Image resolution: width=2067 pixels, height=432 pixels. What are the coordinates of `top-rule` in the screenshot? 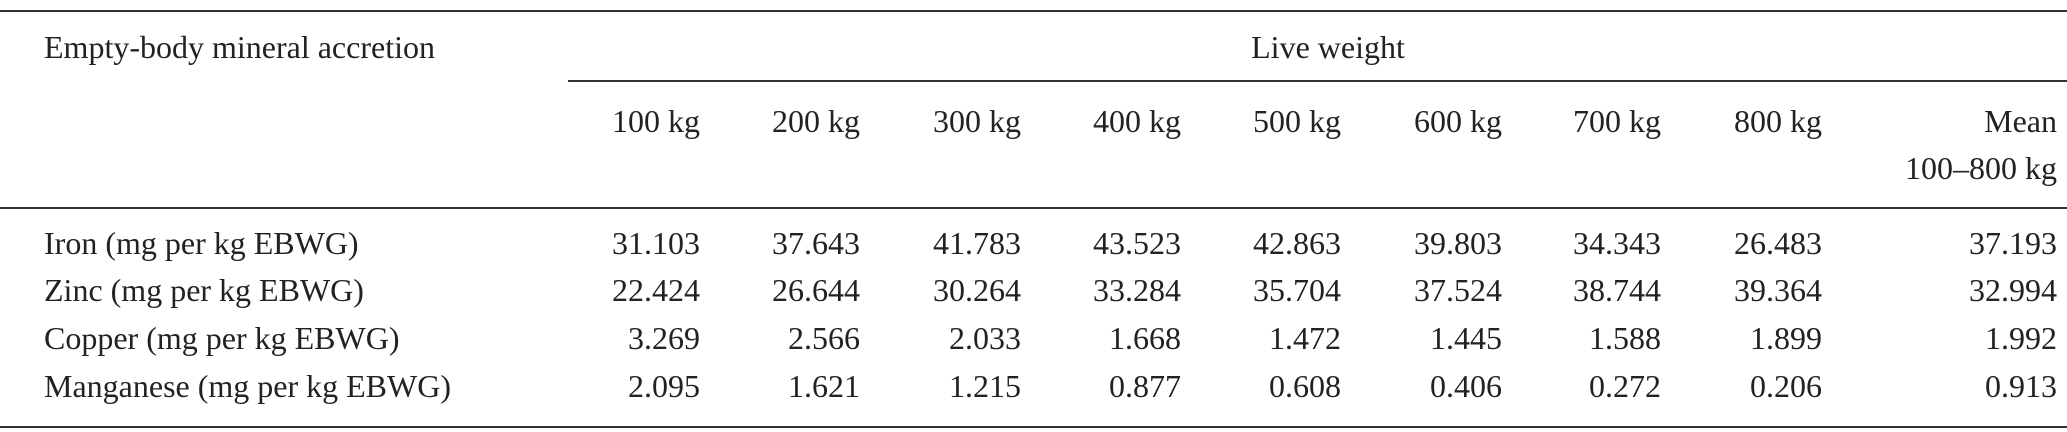 It's located at (1033, 11).